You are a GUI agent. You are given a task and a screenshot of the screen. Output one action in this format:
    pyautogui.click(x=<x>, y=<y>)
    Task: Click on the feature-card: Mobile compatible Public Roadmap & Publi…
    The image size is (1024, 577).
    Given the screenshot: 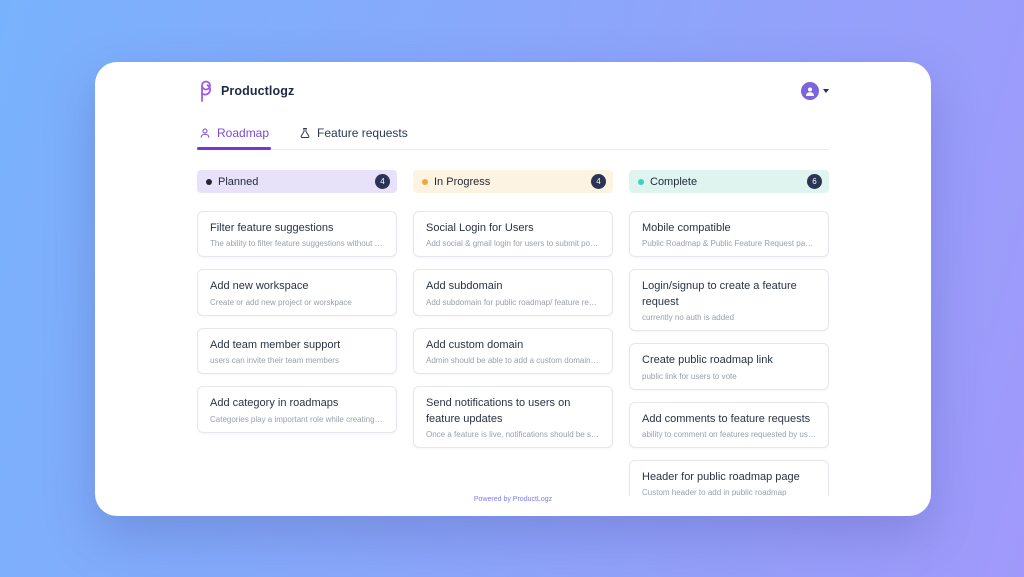 What is the action you would take?
    pyautogui.click(x=729, y=234)
    